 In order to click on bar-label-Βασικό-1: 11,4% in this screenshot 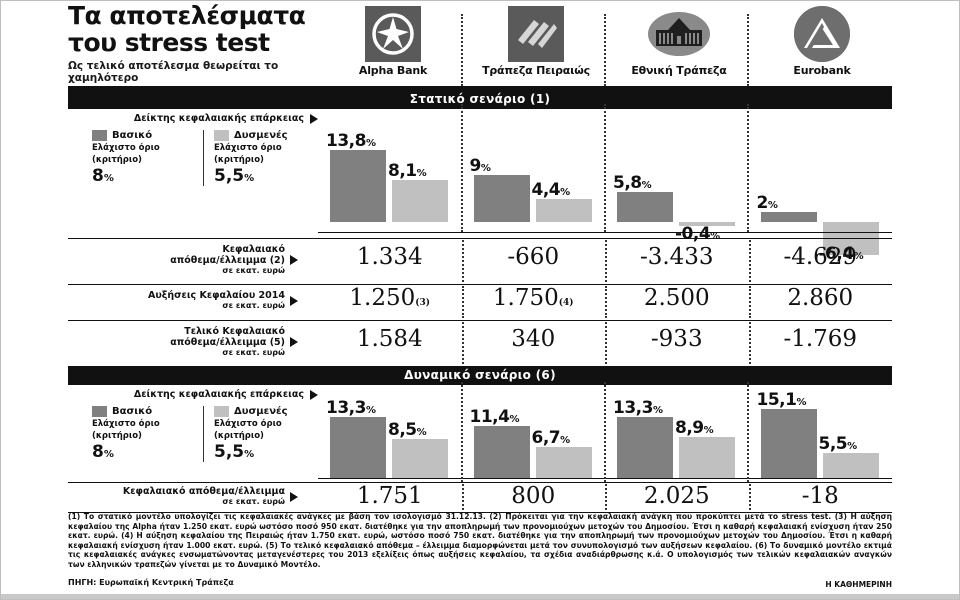, I will do `click(494, 416)`.